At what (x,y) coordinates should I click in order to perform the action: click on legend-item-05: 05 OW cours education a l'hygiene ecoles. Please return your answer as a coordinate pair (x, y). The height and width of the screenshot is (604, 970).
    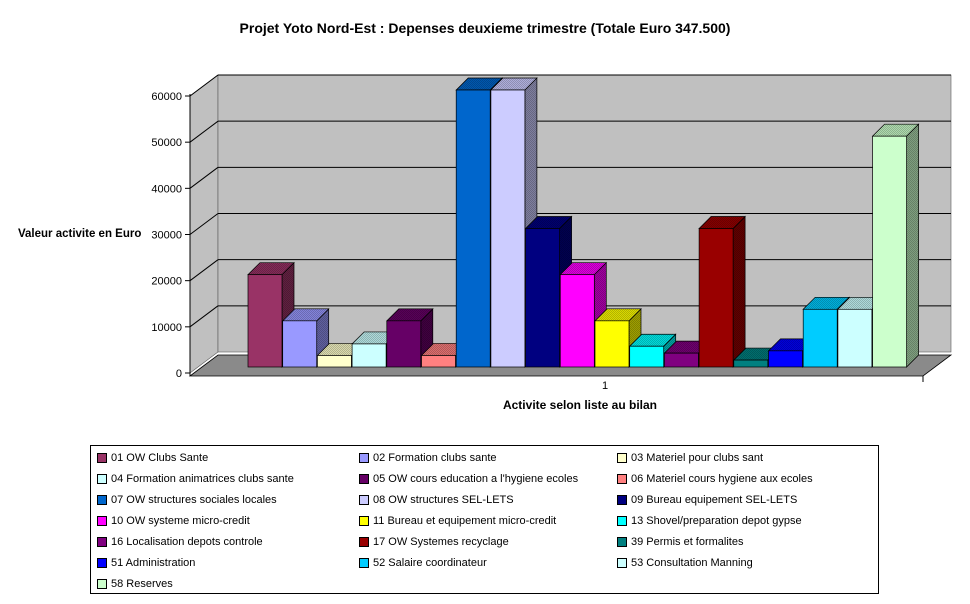
    Looking at the image, I should click on (468, 478).